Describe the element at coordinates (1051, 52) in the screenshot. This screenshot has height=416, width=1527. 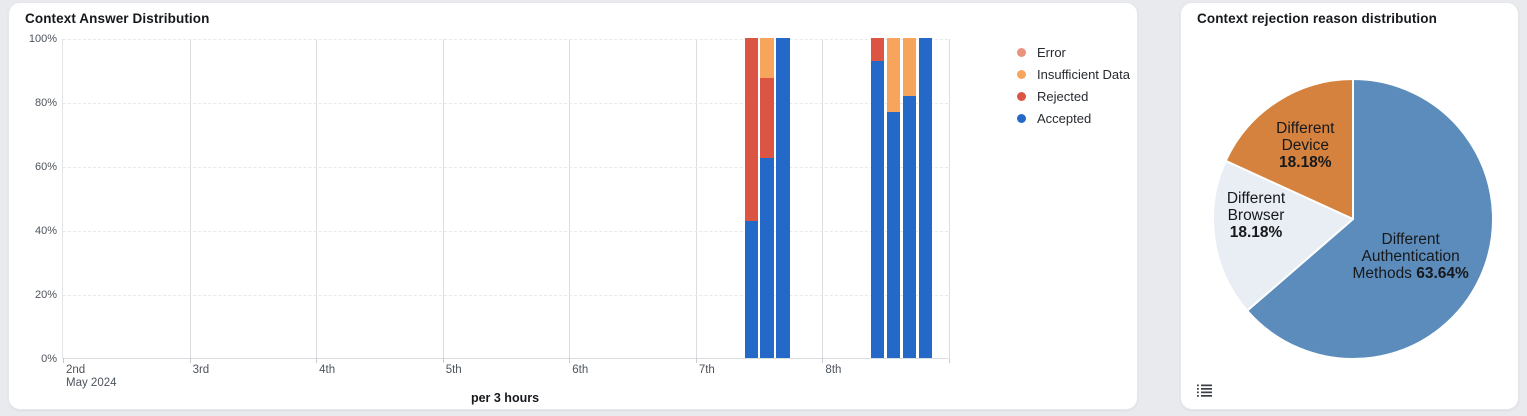
I see `legend-item-label: Error` at that location.